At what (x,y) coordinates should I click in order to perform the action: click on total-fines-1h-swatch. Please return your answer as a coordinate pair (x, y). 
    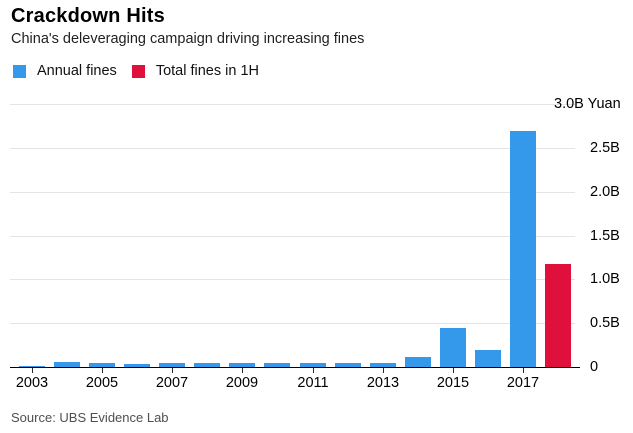
    Looking at the image, I should click on (138, 71).